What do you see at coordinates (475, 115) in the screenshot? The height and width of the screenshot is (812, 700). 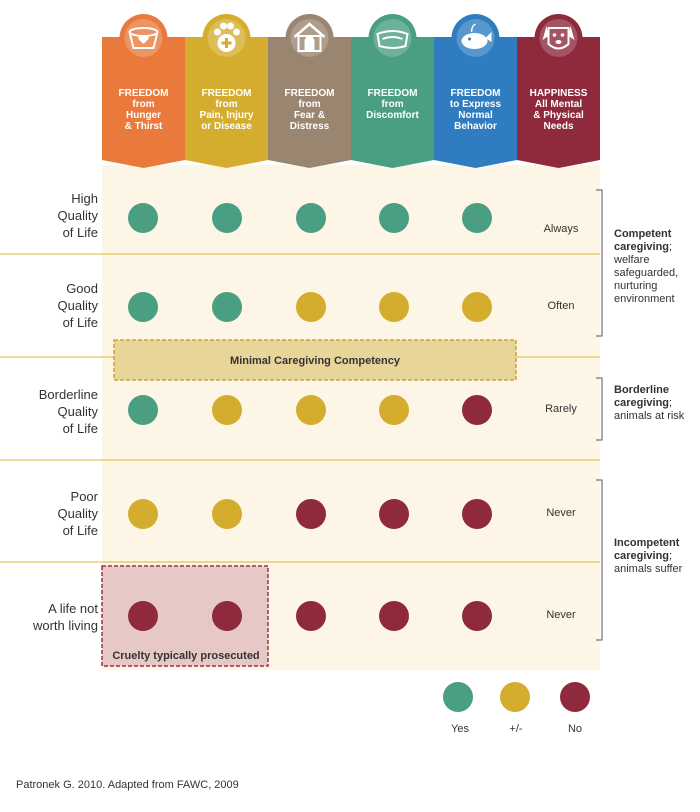 I see `column-title-line: Normal` at bounding box center [475, 115].